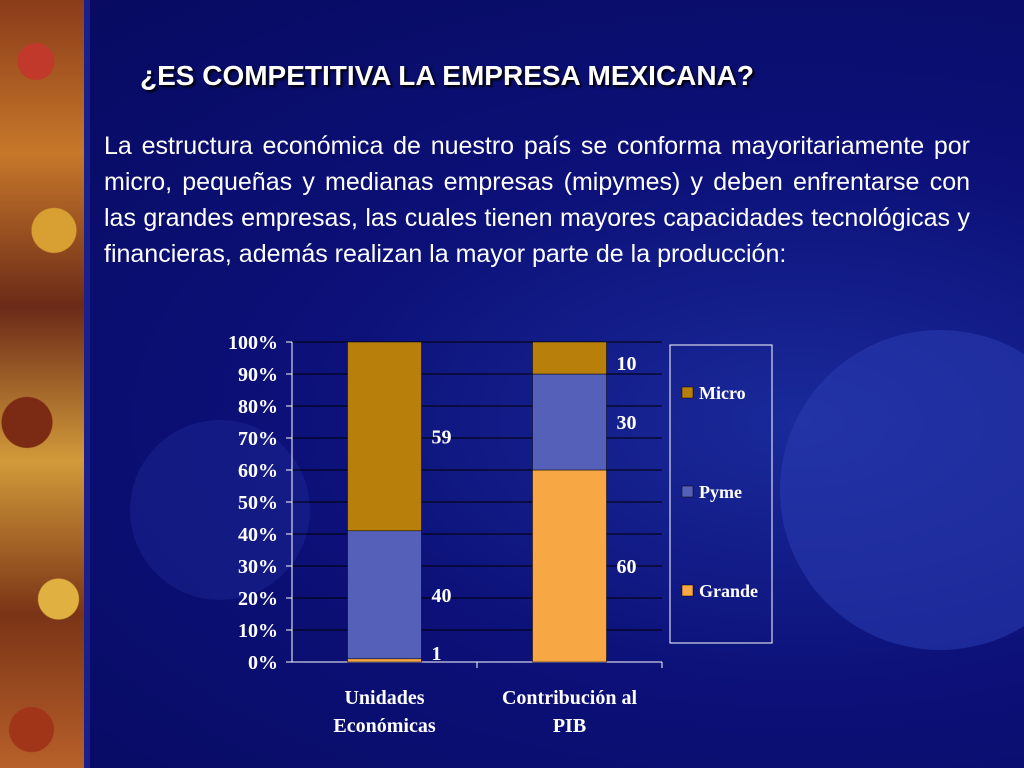  I want to click on data-label: 59, so click(442, 437).